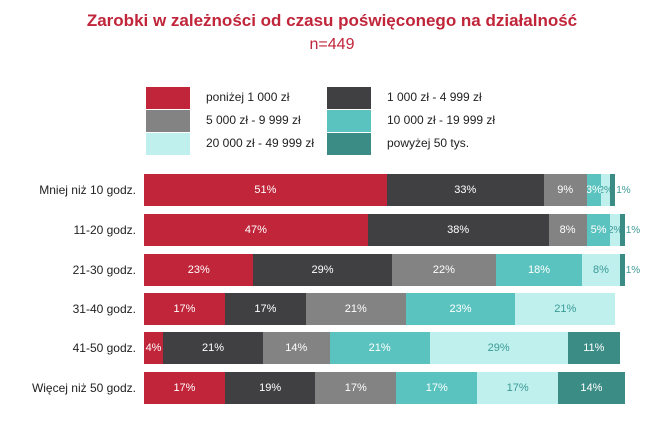 The image size is (664, 430). Describe the element at coordinates (83, 388) in the screenshot. I see `category-label: Więcej niż 50 godz.` at that location.